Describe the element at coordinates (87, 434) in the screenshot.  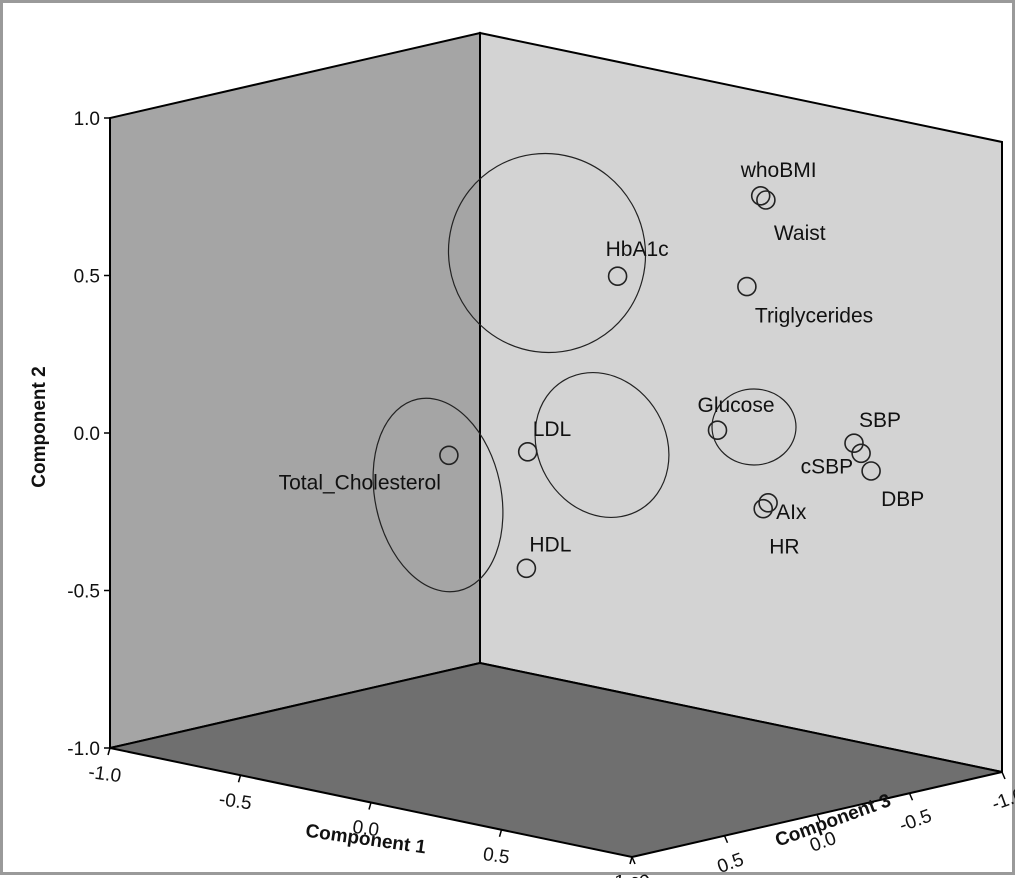
I see `y-tick-label: 0.0` at that location.